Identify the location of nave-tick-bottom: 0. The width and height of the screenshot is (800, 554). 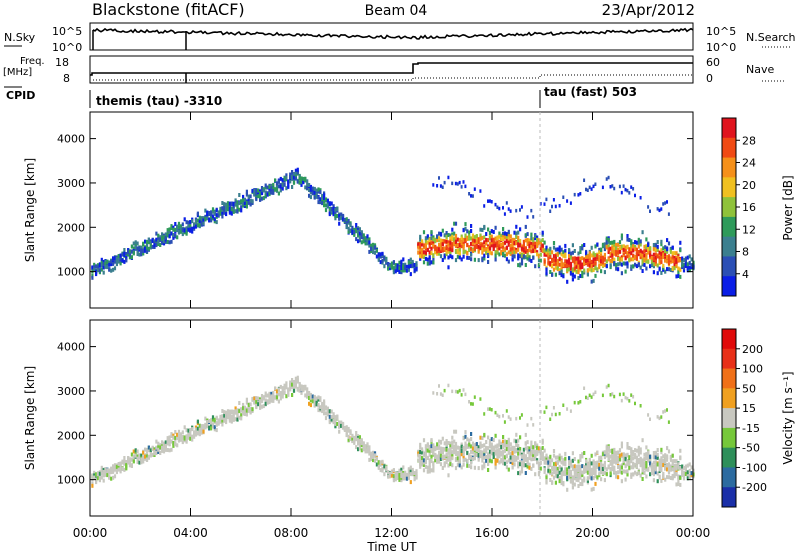
(709, 78).